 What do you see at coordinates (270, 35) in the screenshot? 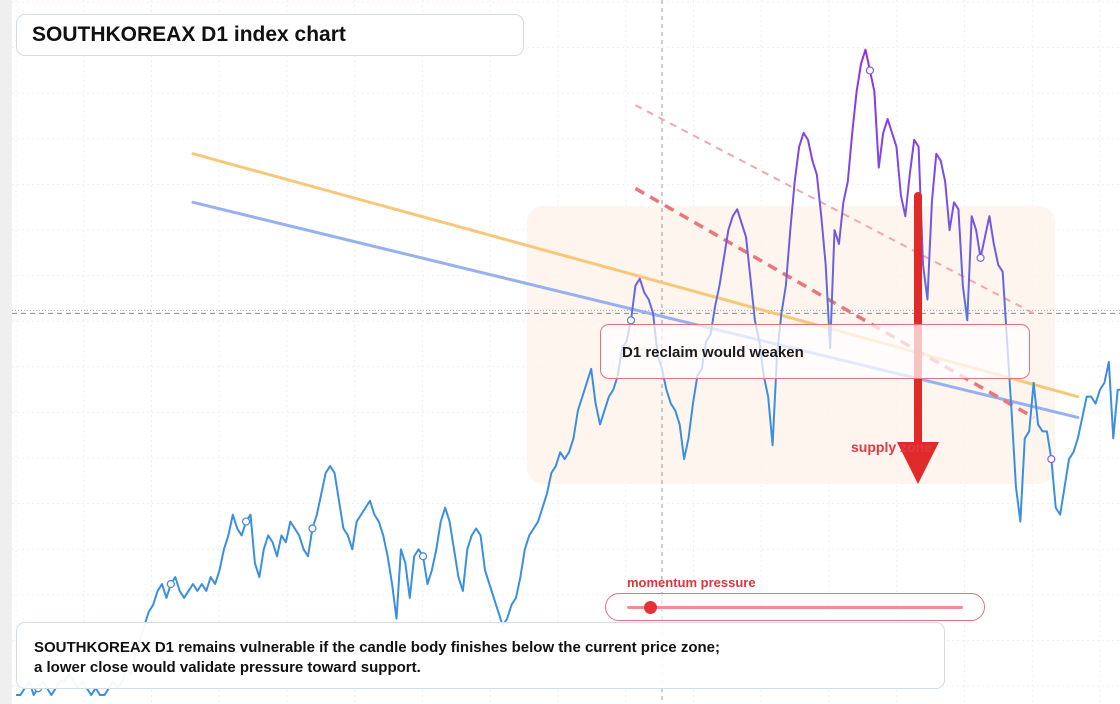
I see `chart-title: SOUTHKOREAX D1 index chart` at bounding box center [270, 35].